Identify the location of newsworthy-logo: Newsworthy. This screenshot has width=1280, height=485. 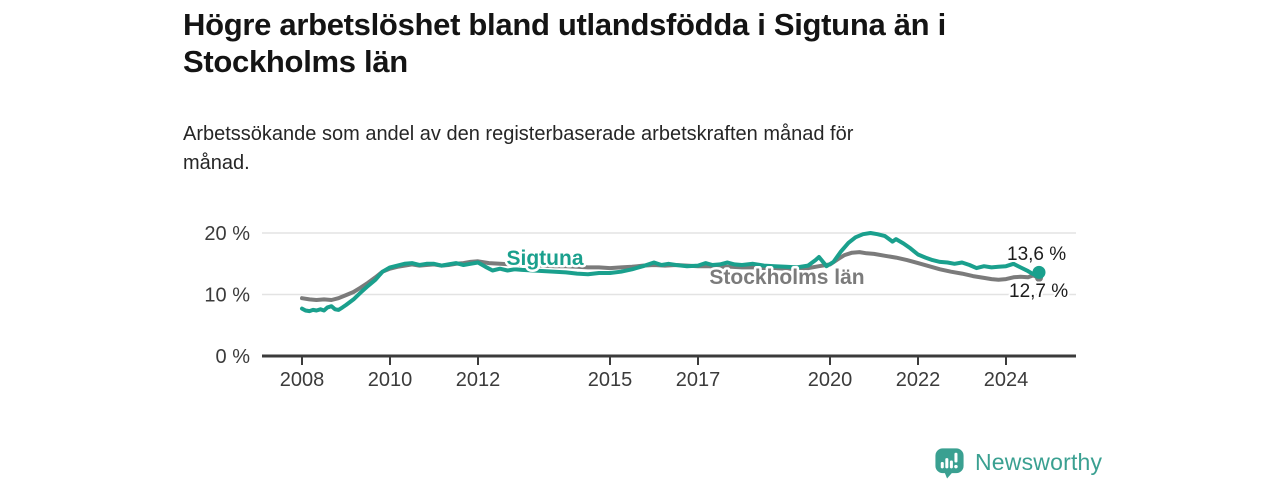
(1017, 462).